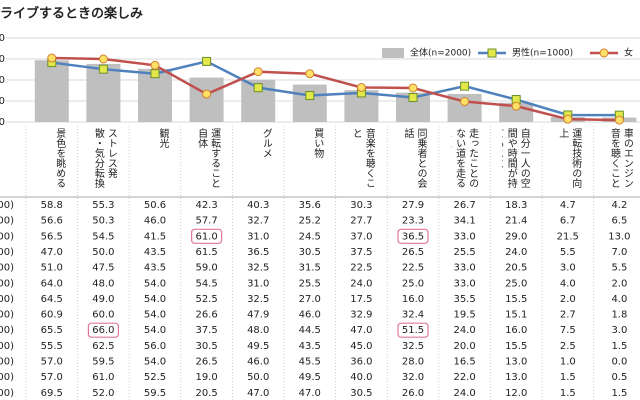  What do you see at coordinates (206, 299) in the screenshot?
I see `table-cell: 52.5` at bounding box center [206, 299].